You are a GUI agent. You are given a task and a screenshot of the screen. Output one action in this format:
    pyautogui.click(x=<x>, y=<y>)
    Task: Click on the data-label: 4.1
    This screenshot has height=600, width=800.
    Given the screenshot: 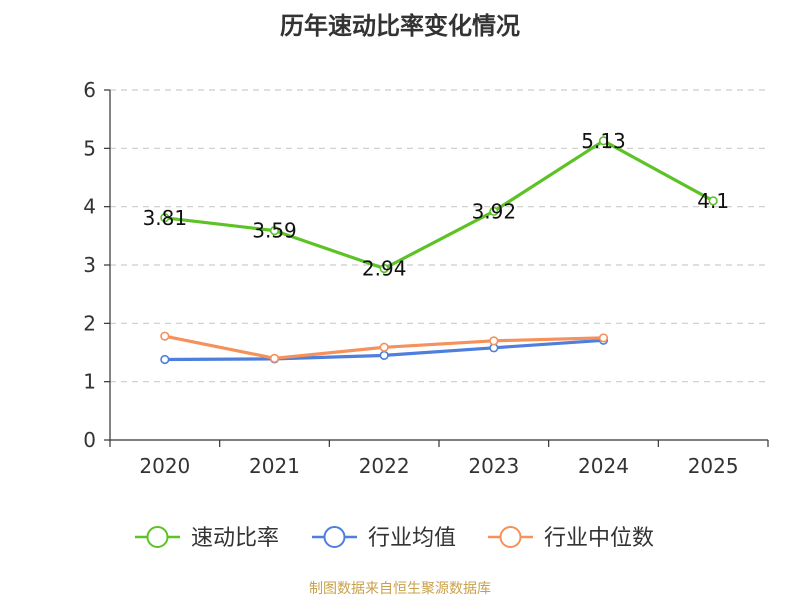 What is the action you would take?
    pyautogui.click(x=713, y=201)
    